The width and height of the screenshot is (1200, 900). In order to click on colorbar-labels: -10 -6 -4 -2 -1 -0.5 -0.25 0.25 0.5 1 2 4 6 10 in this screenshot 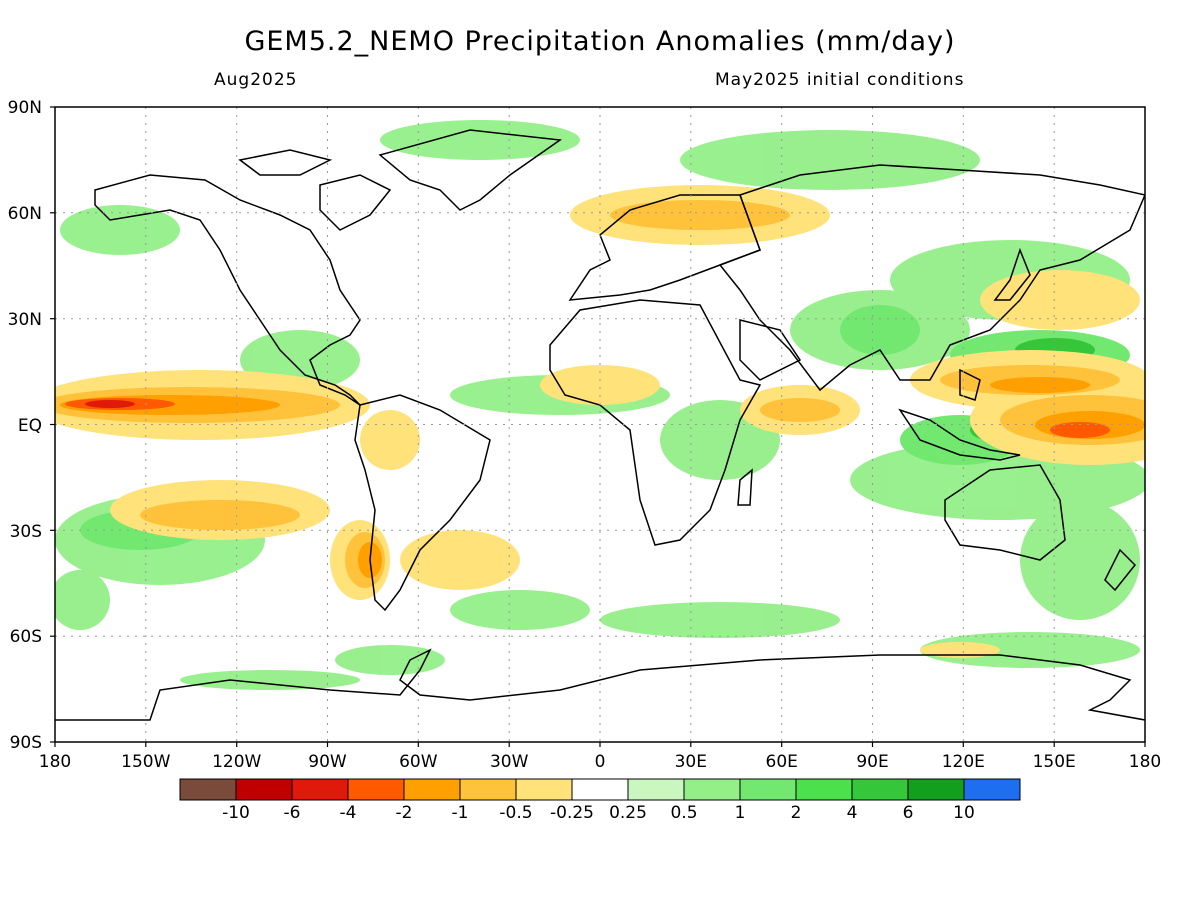, I will do `click(598, 813)`.